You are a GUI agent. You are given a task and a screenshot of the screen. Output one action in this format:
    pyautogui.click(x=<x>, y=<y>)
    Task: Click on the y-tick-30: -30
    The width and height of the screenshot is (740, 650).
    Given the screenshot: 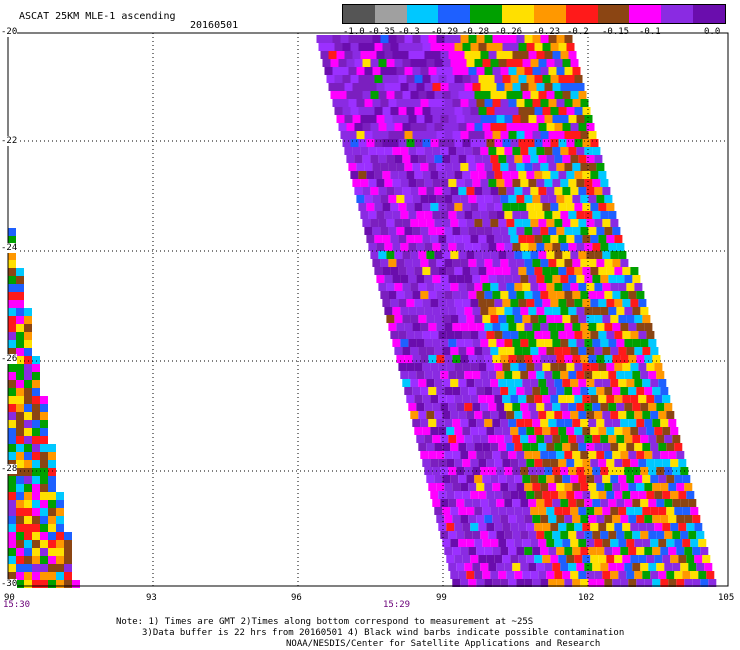 What is the action you would take?
    pyautogui.click(x=9, y=584)
    